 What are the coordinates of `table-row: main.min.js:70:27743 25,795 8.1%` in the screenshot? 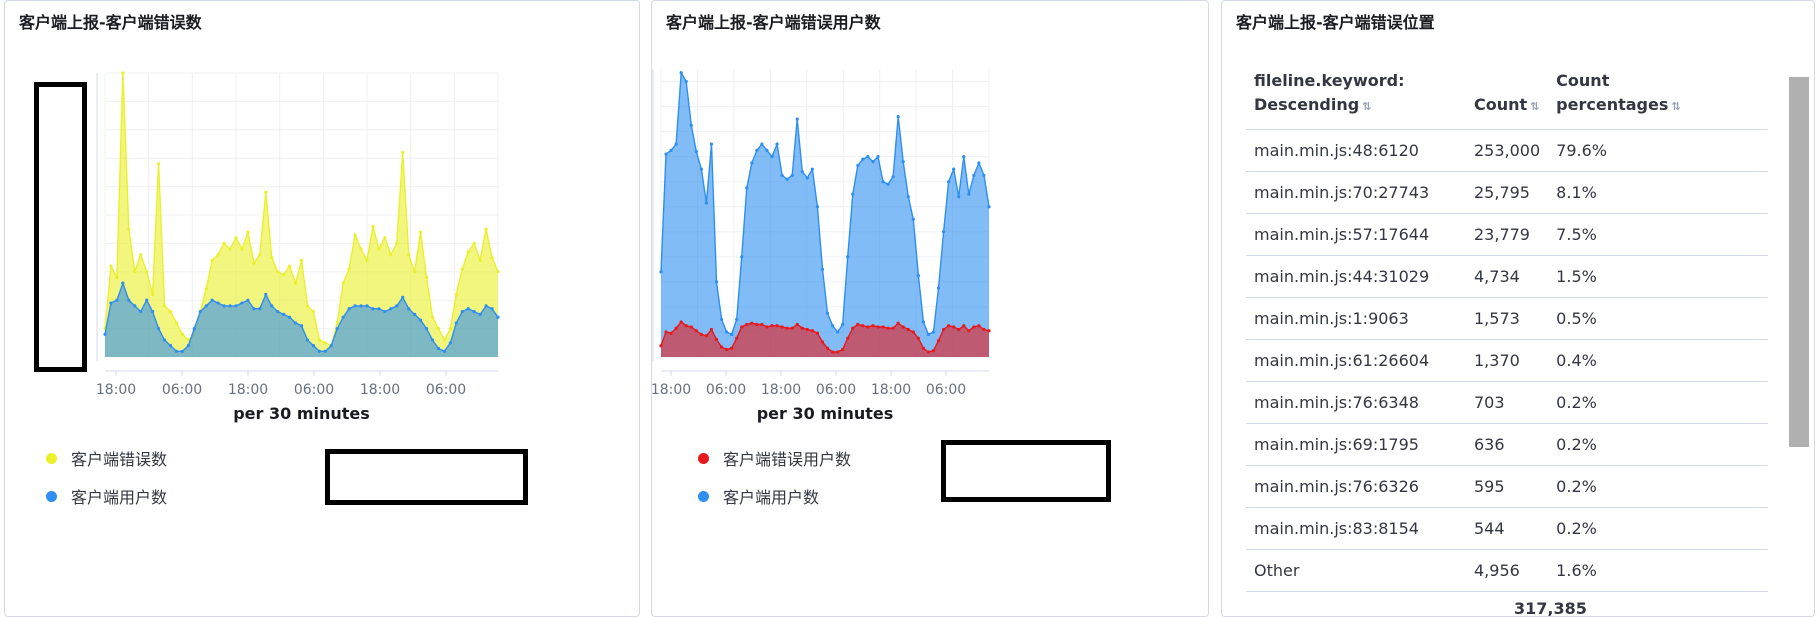 It's located at (1507, 192).